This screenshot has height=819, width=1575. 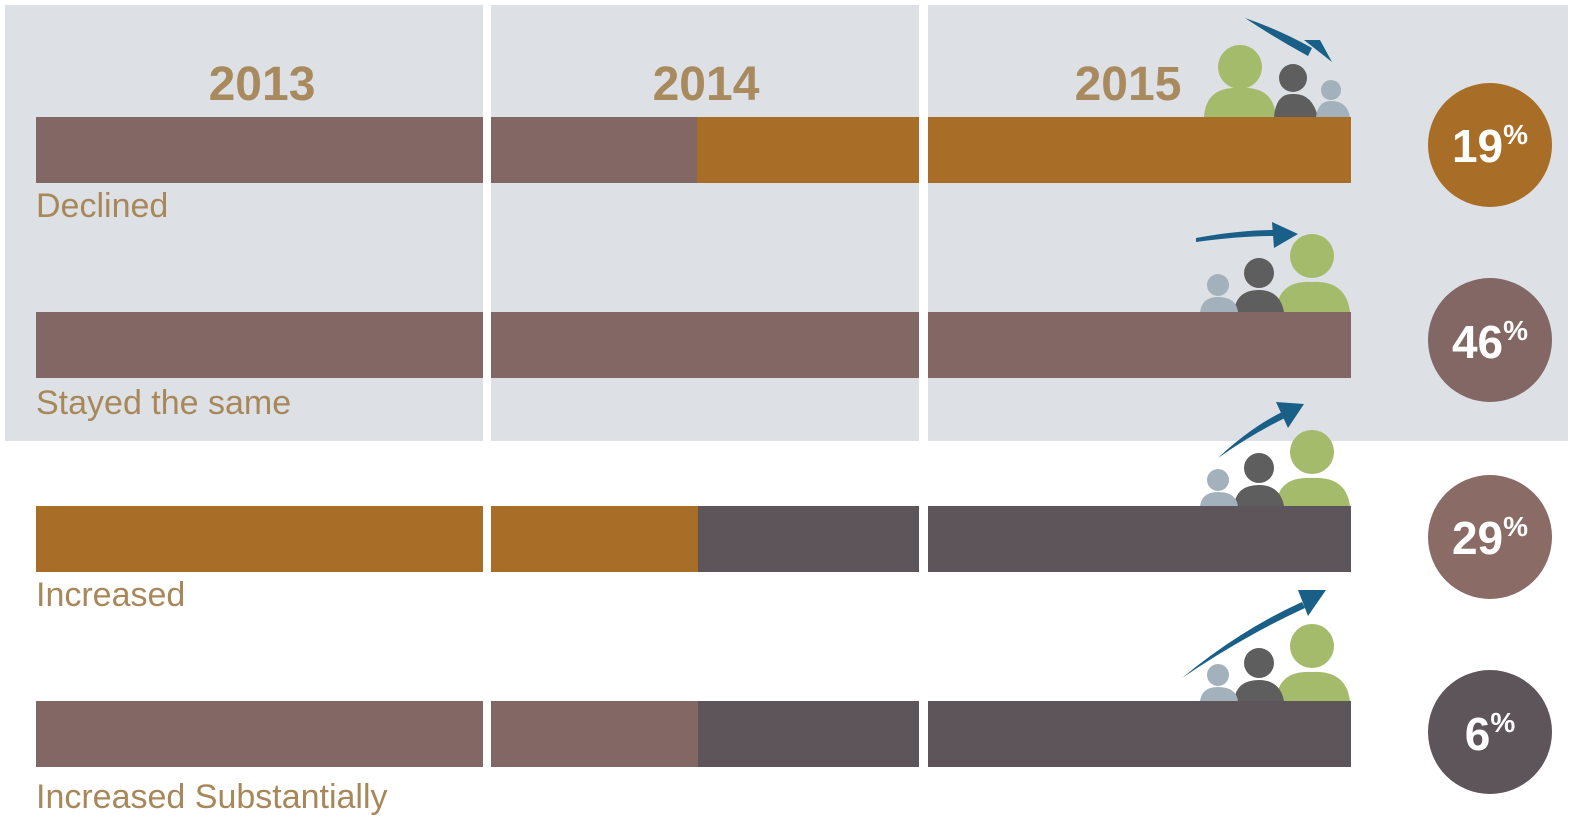 I want to click on year-label: 2015, so click(x=1128, y=84).